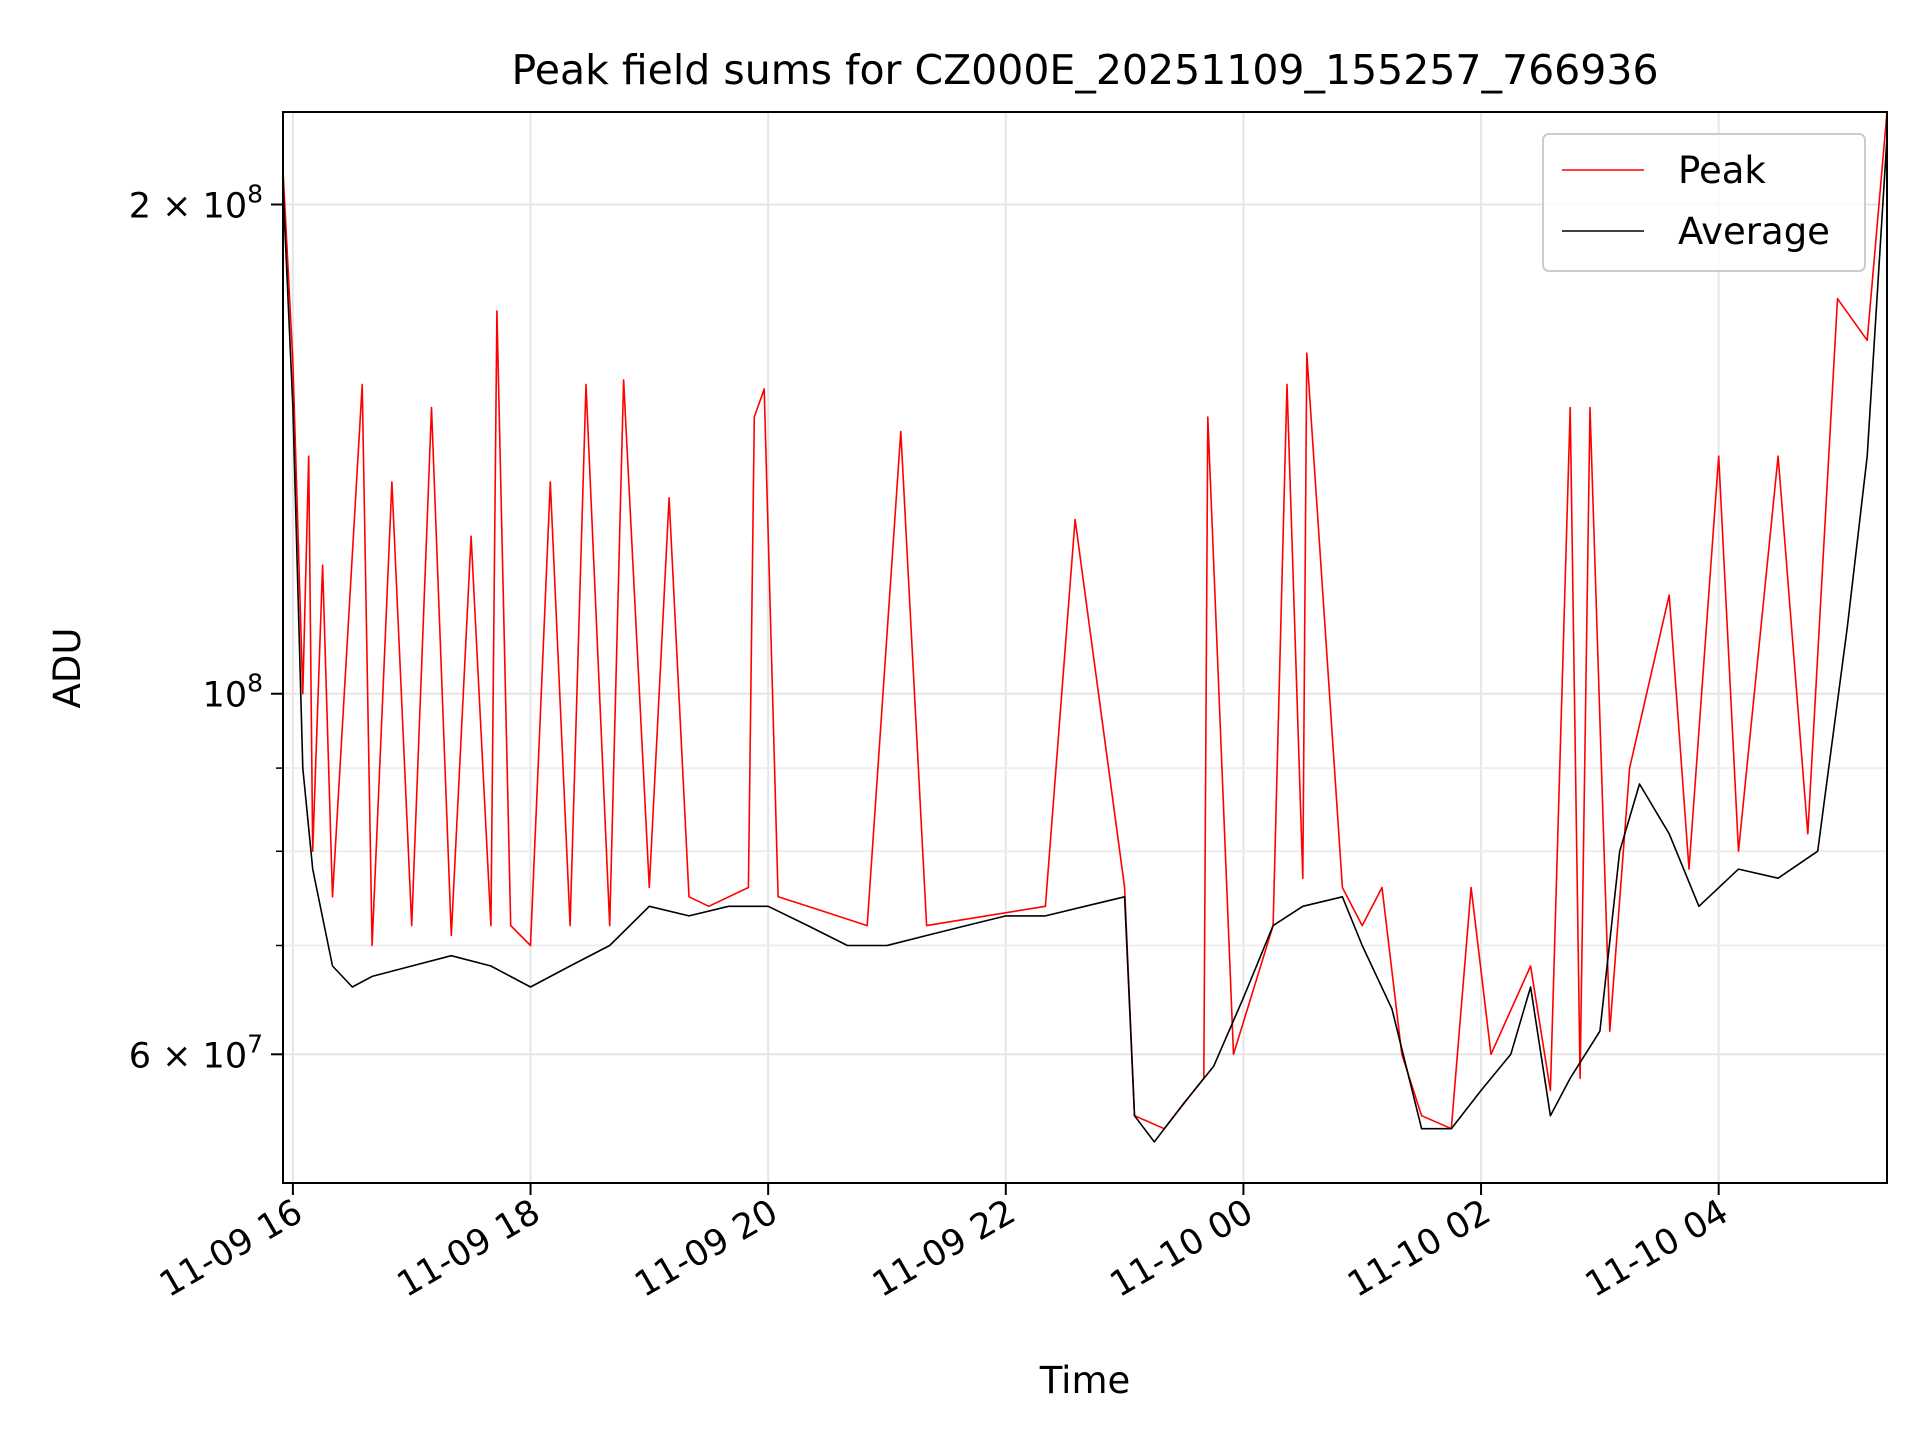 The image size is (1920, 1444). Describe the element at coordinates (196, 1052) in the screenshot. I see `y-tick-label: 6 × 107` at that location.